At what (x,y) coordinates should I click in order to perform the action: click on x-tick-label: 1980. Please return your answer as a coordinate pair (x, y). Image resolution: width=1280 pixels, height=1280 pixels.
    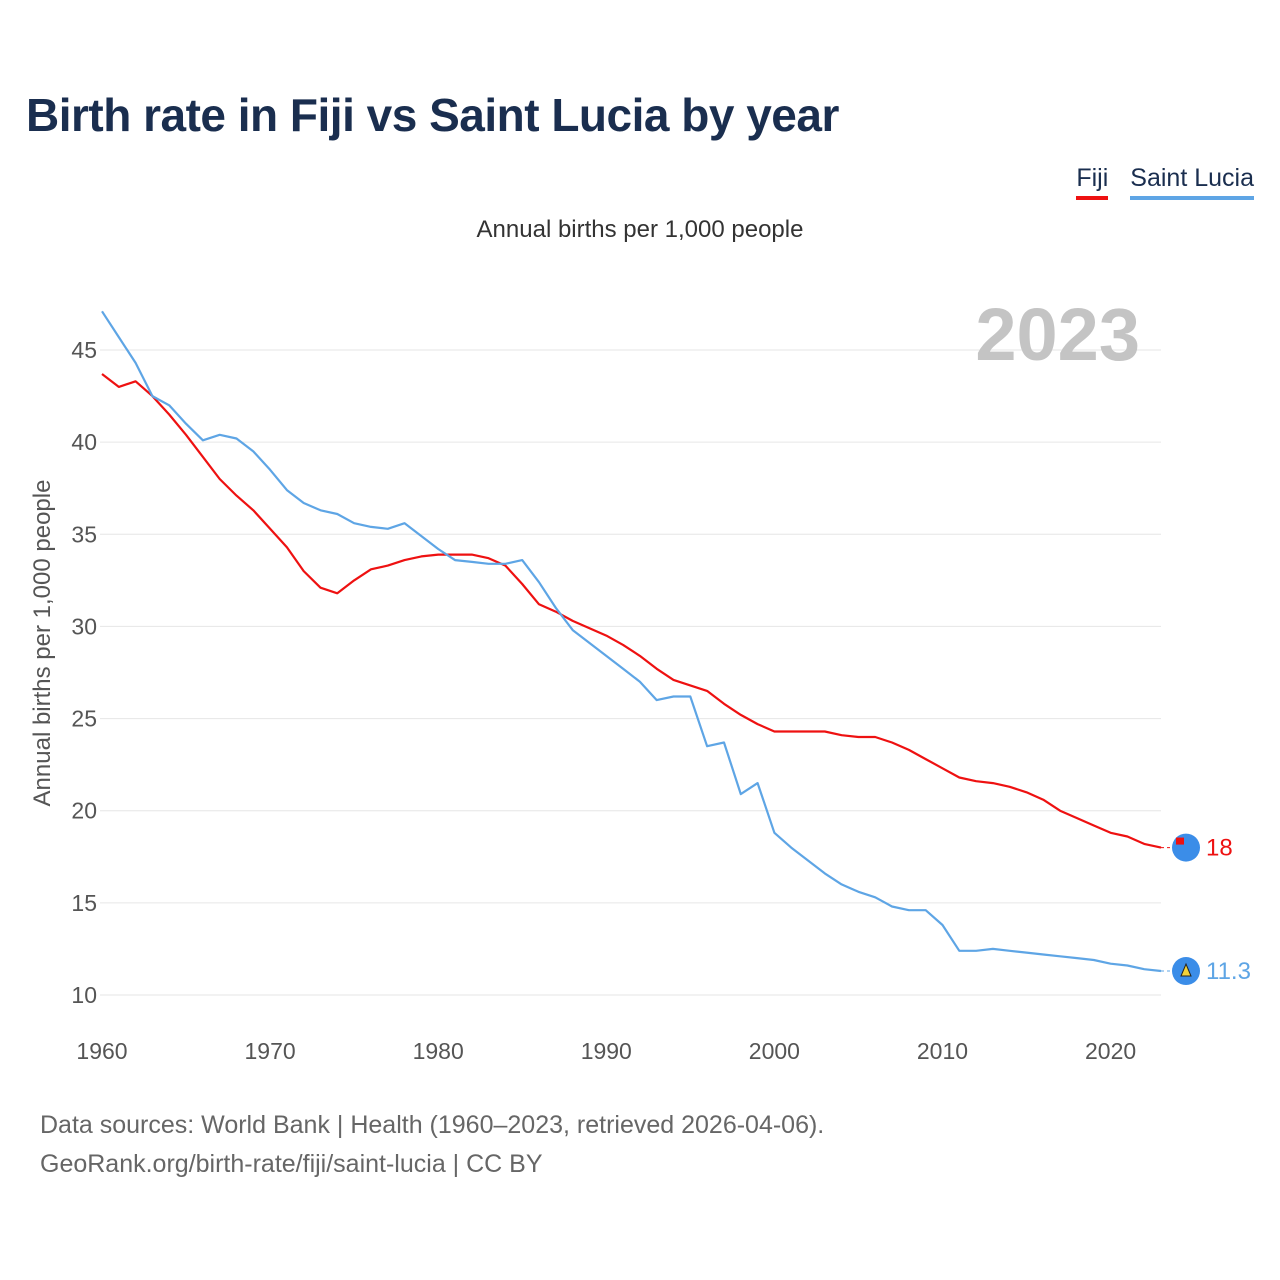
    Looking at the image, I should click on (438, 1051).